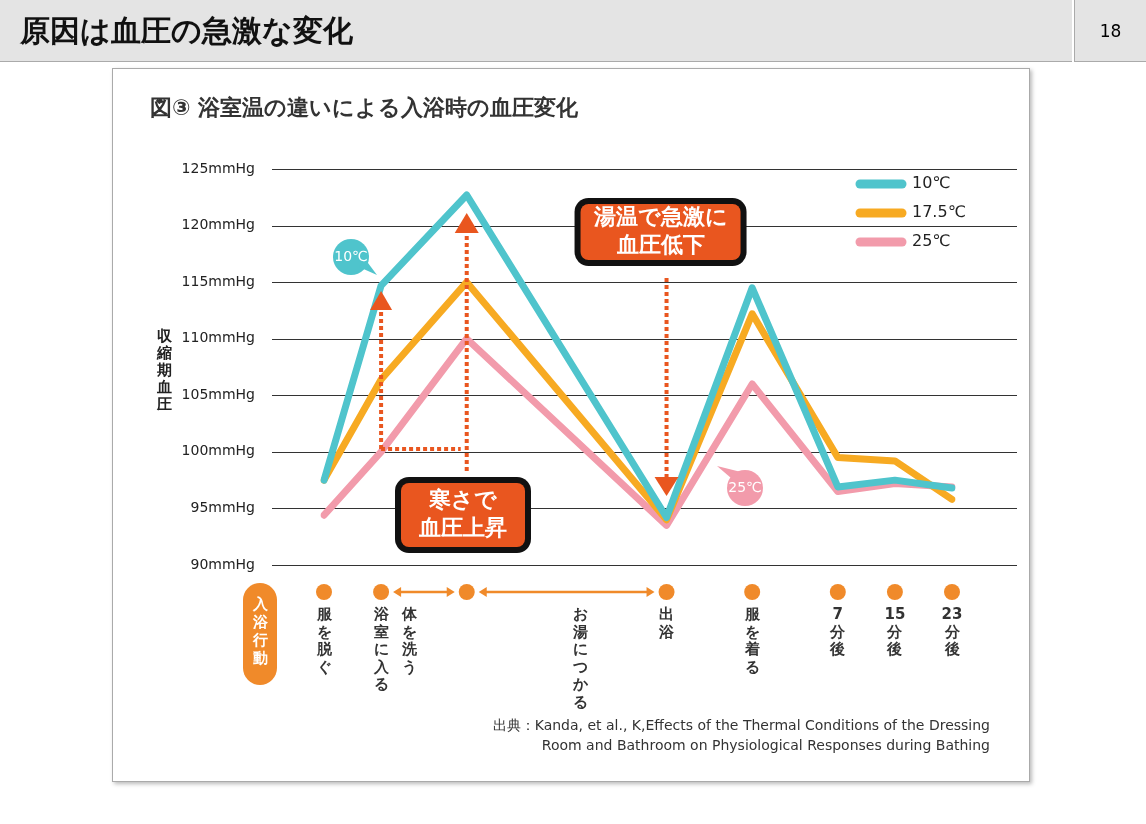  What do you see at coordinates (581, 658) in the screenshot?
I see `x-tick-label: お湯につかる` at bounding box center [581, 658].